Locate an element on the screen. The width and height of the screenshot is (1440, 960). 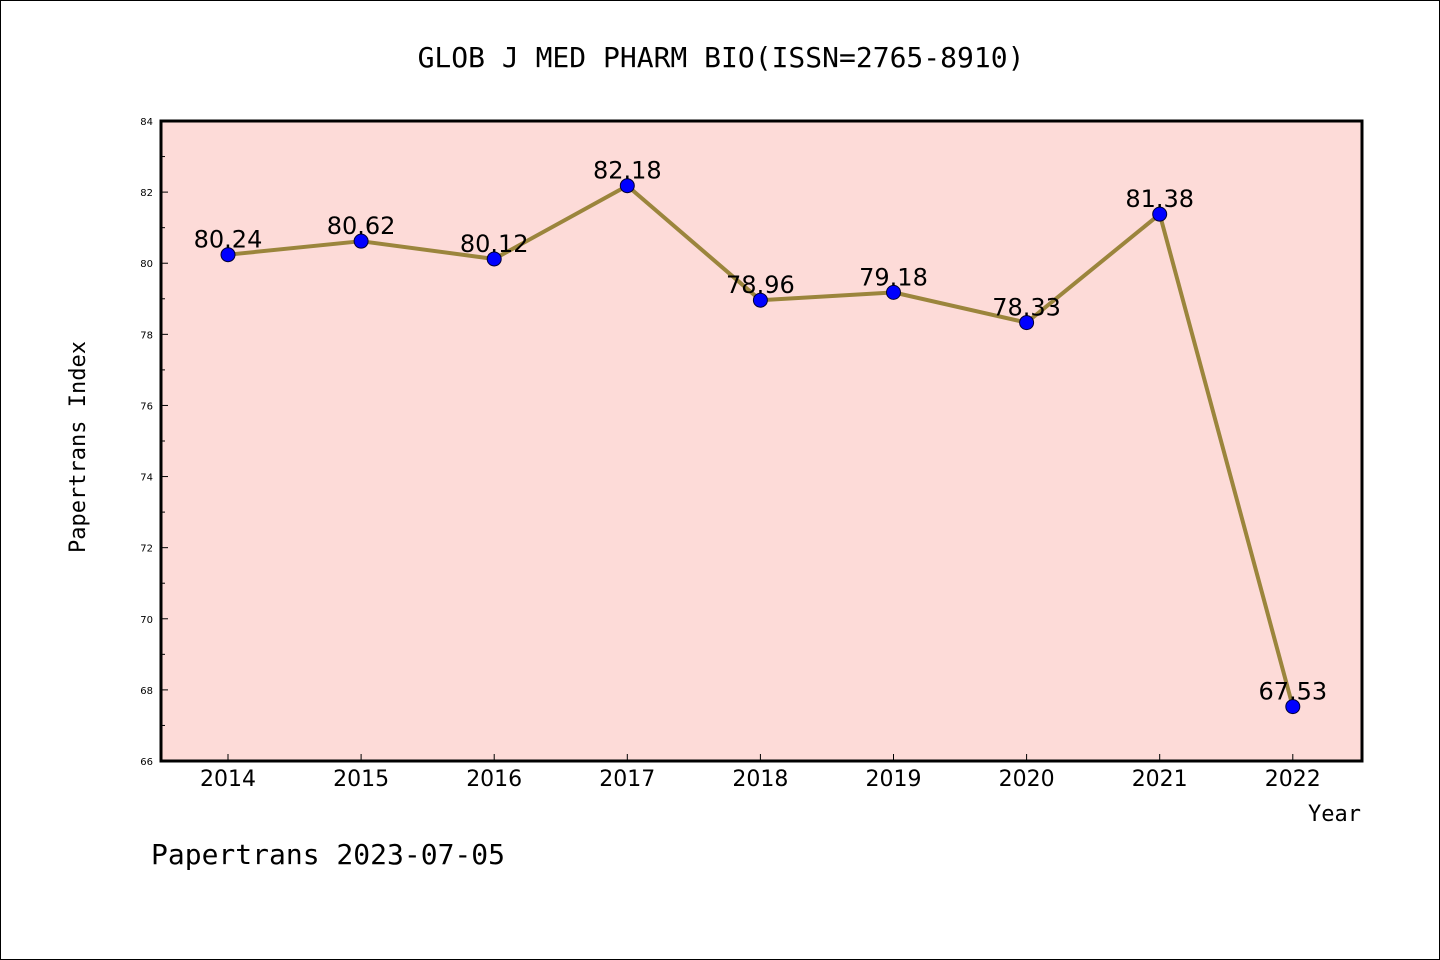
y-tick-label: 74 is located at coordinates (146, 478).